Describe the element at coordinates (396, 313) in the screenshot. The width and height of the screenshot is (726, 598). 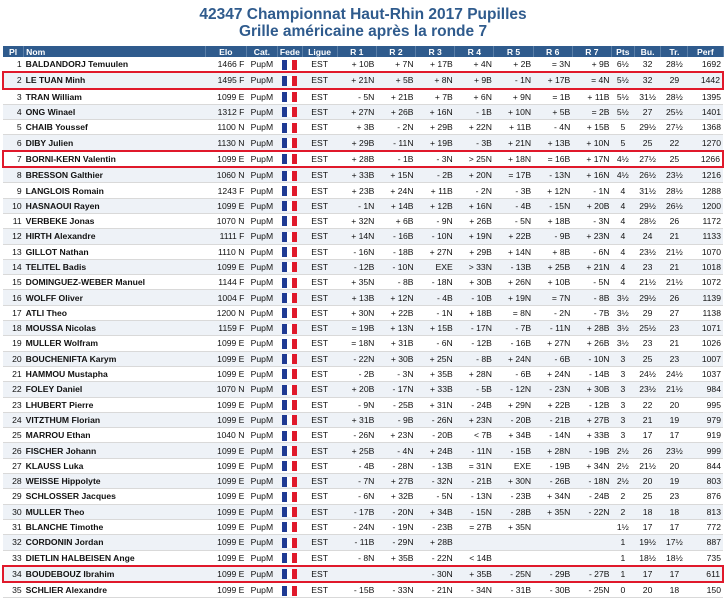
I see `cell-round-2: + 22B` at that location.